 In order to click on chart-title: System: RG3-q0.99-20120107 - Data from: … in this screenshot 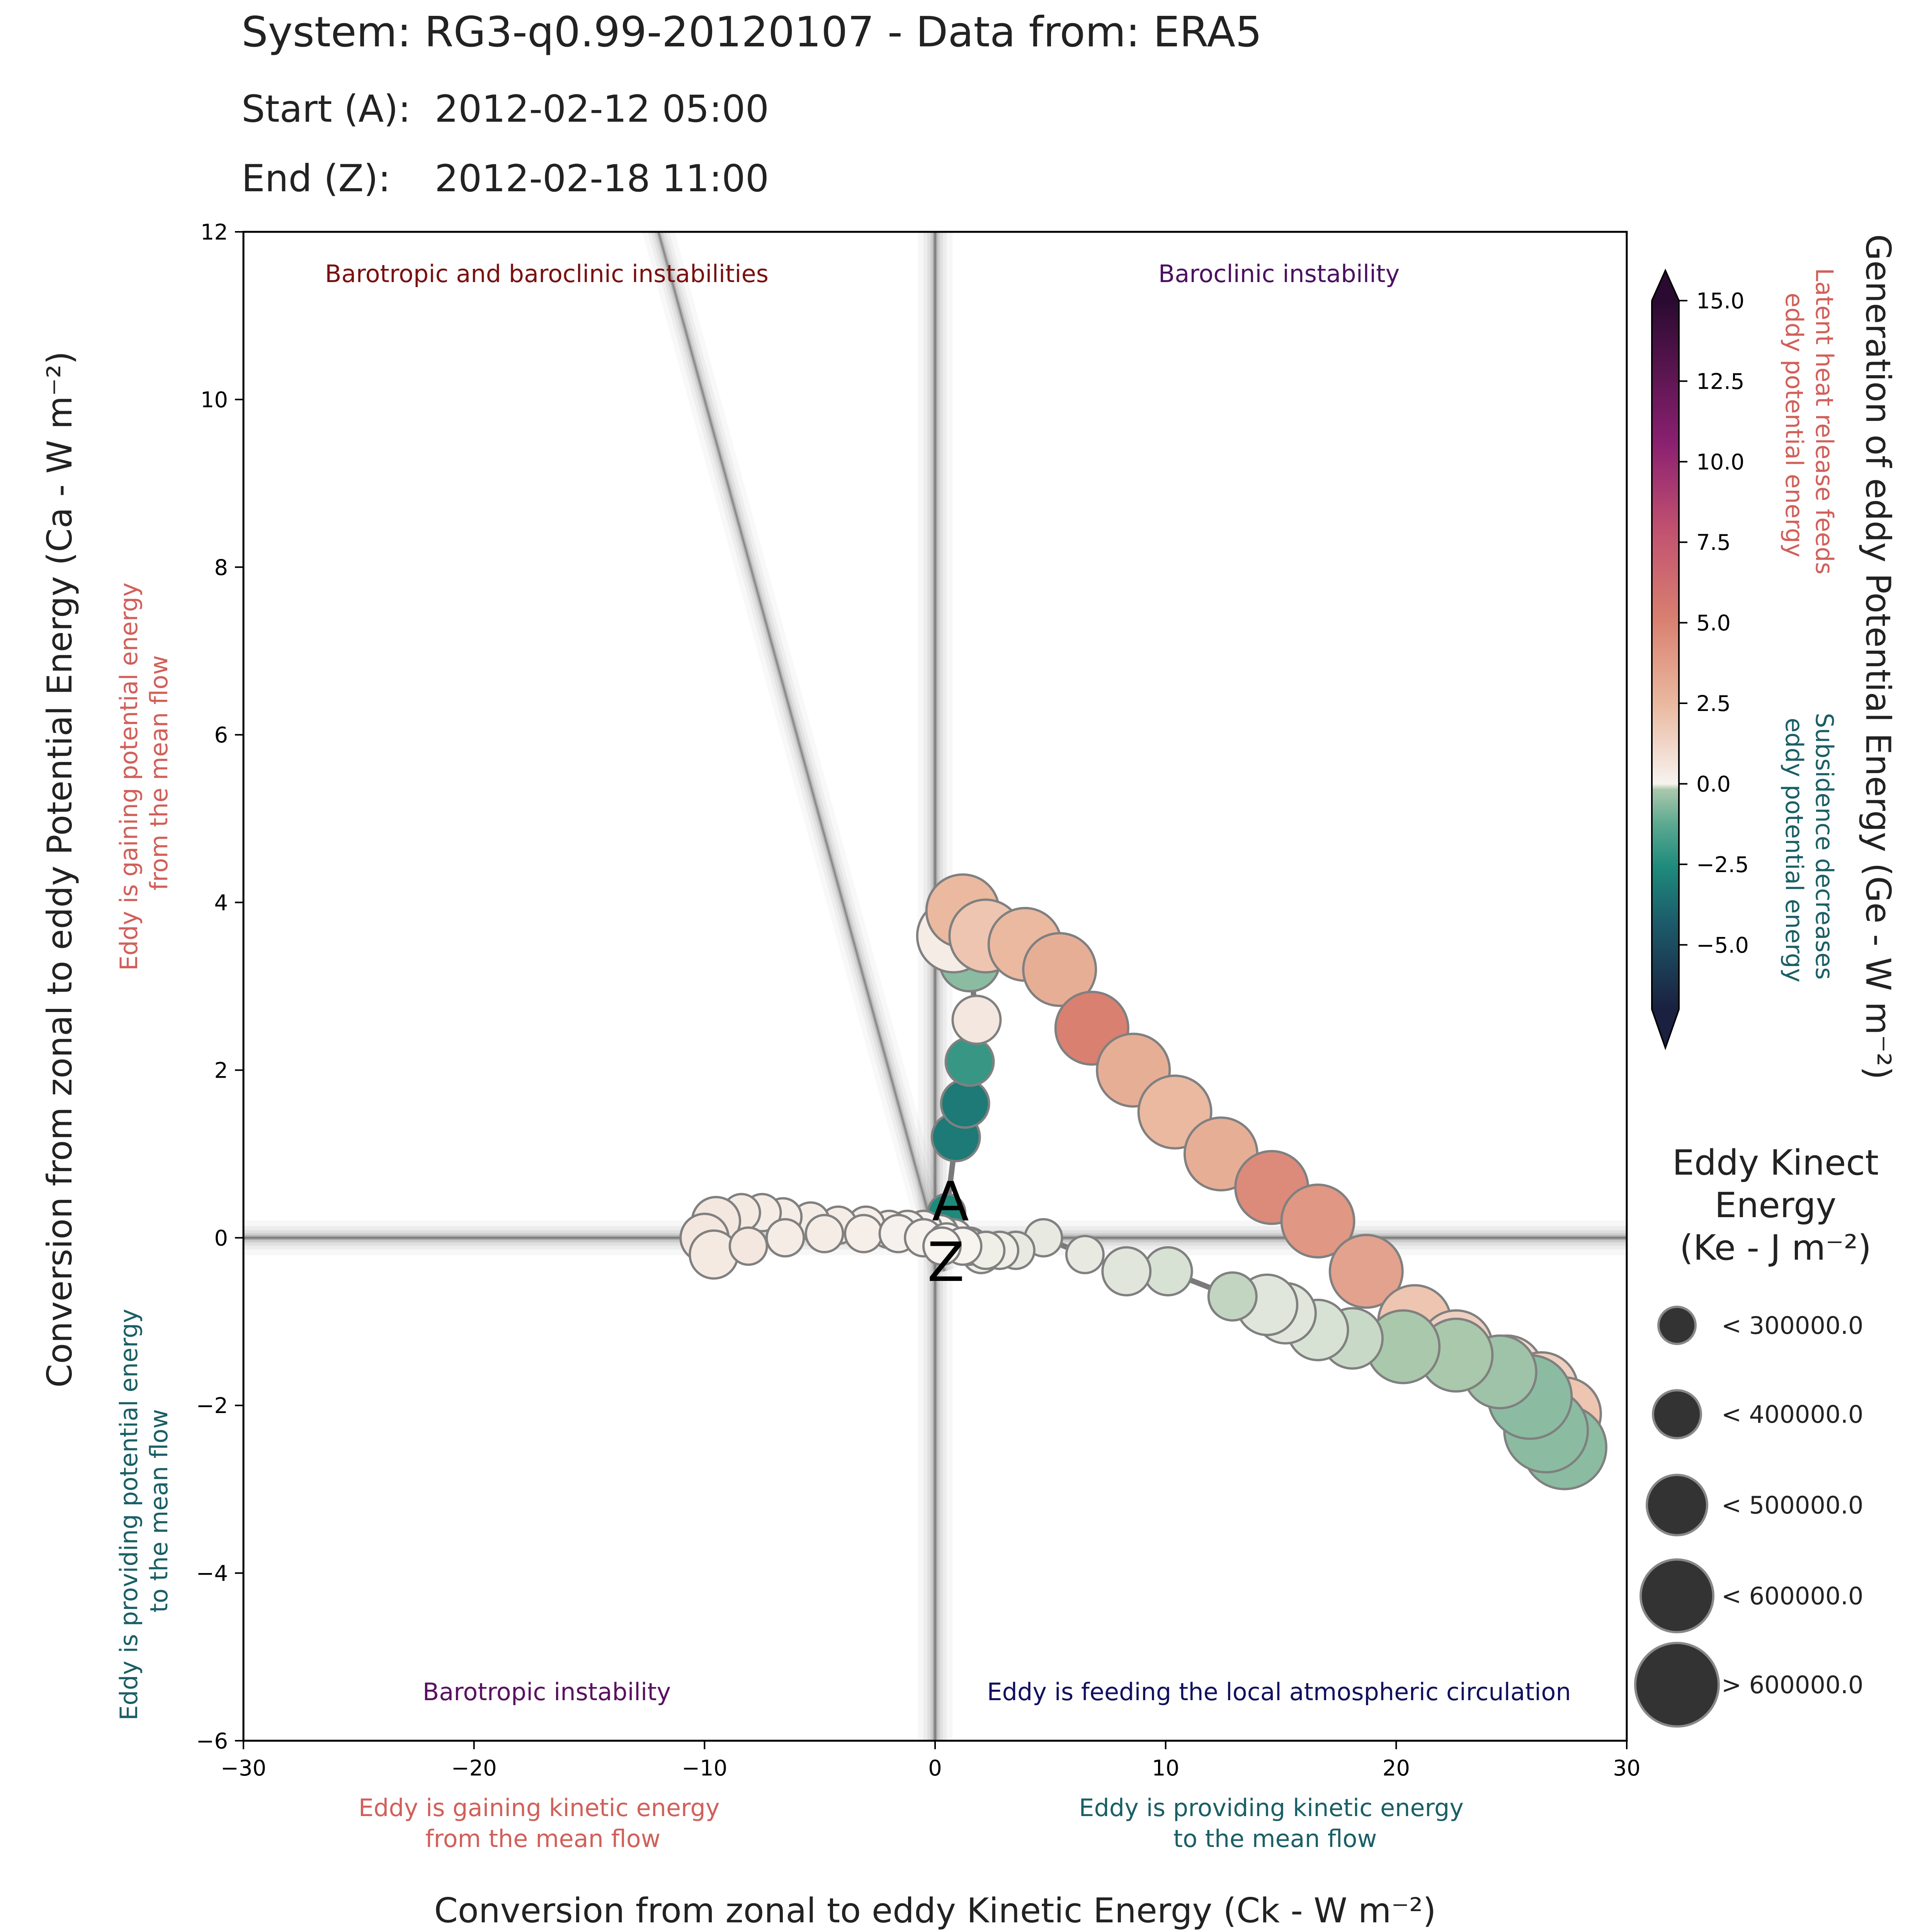, I will do `click(752, 32)`.